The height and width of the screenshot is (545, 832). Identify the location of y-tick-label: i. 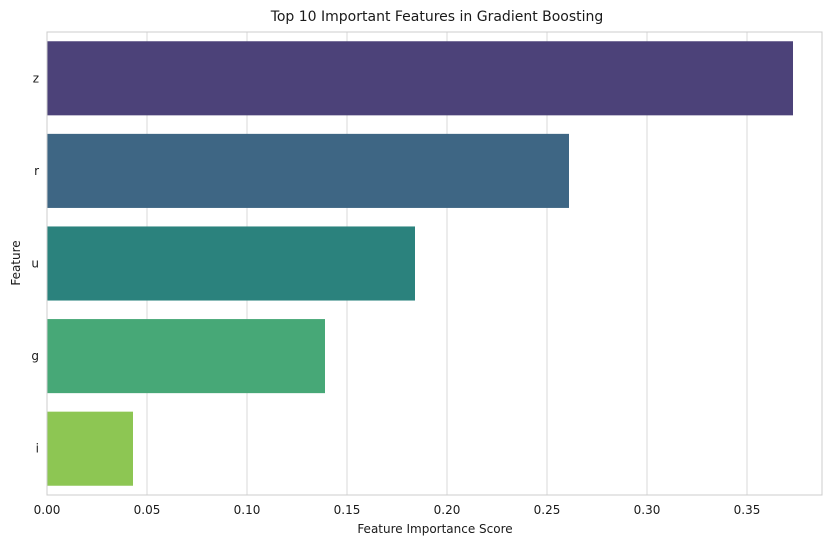
(37, 449).